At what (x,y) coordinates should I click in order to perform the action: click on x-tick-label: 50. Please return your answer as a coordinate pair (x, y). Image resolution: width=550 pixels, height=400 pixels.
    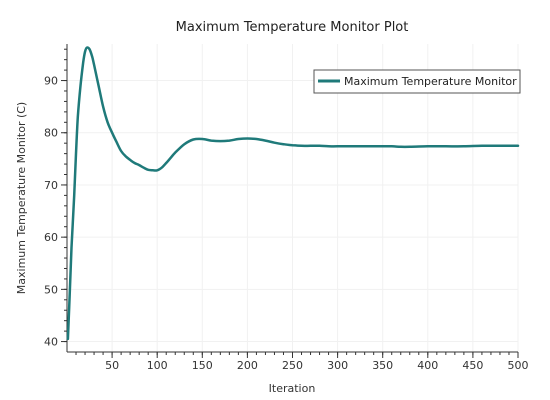
    Looking at the image, I should click on (112, 365).